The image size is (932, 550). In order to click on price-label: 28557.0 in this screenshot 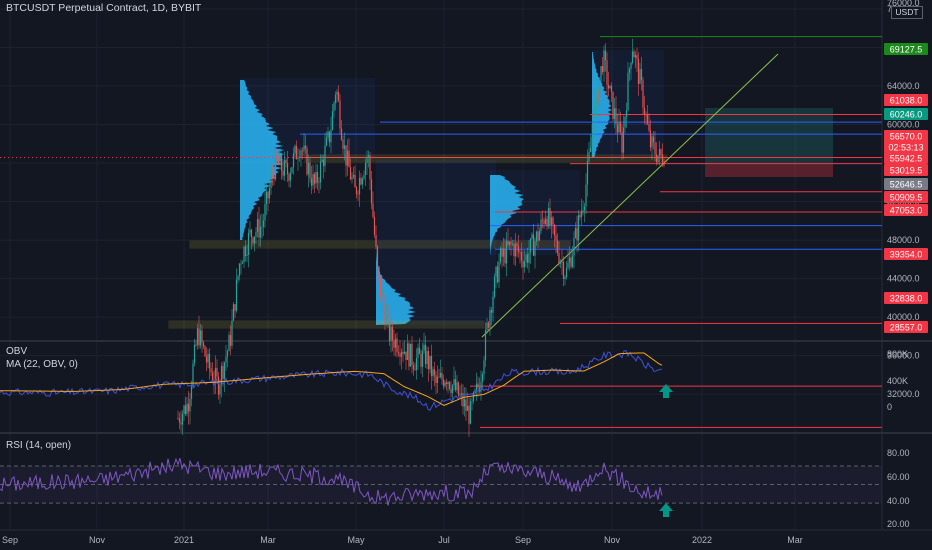, I will do `click(906, 328)`.